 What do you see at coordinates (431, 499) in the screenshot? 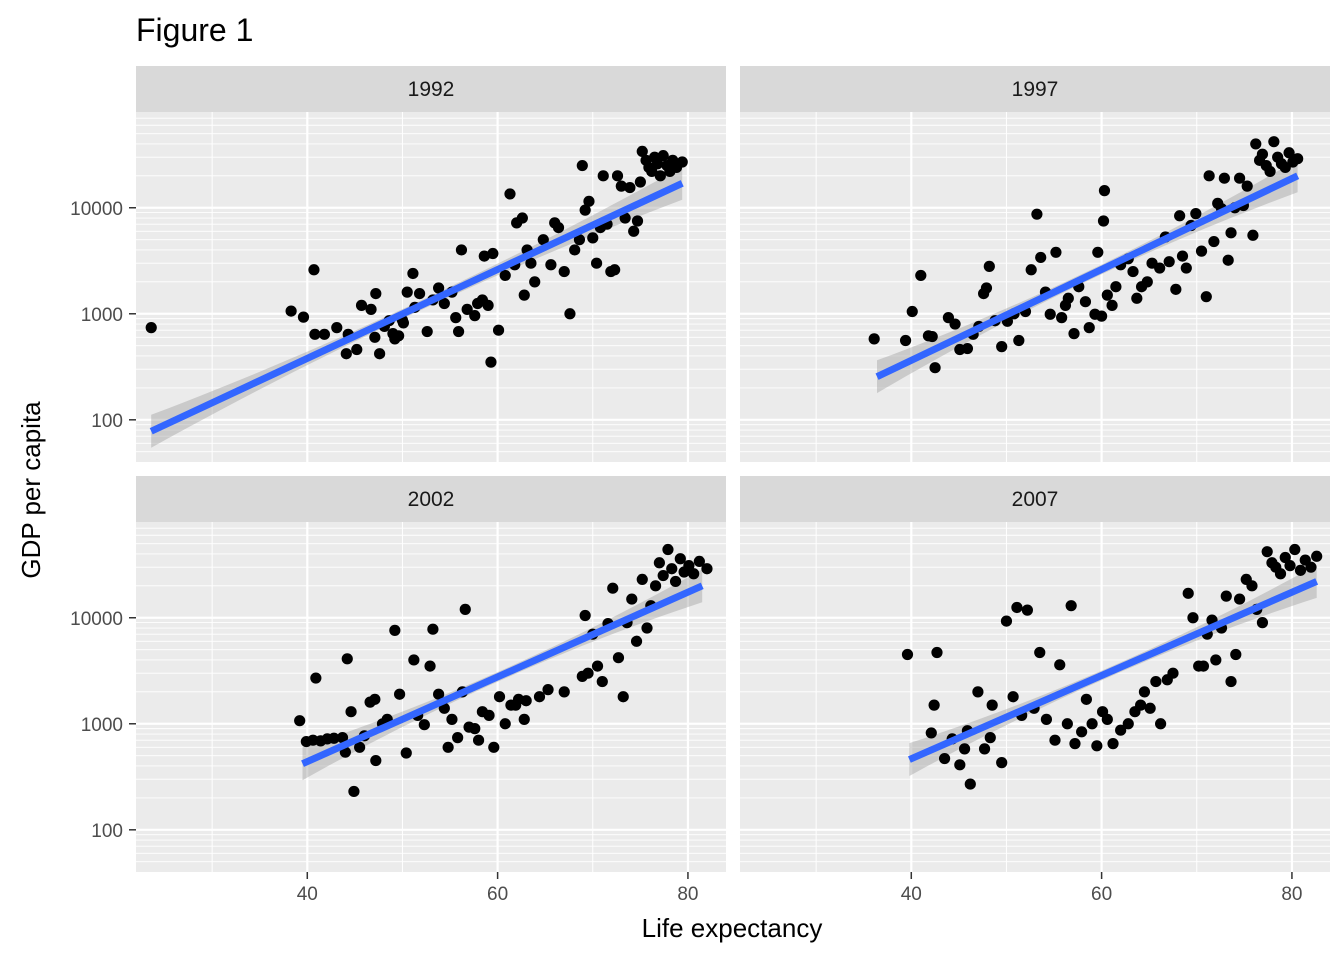
I see `facet-strip-label: 2002` at bounding box center [431, 499].